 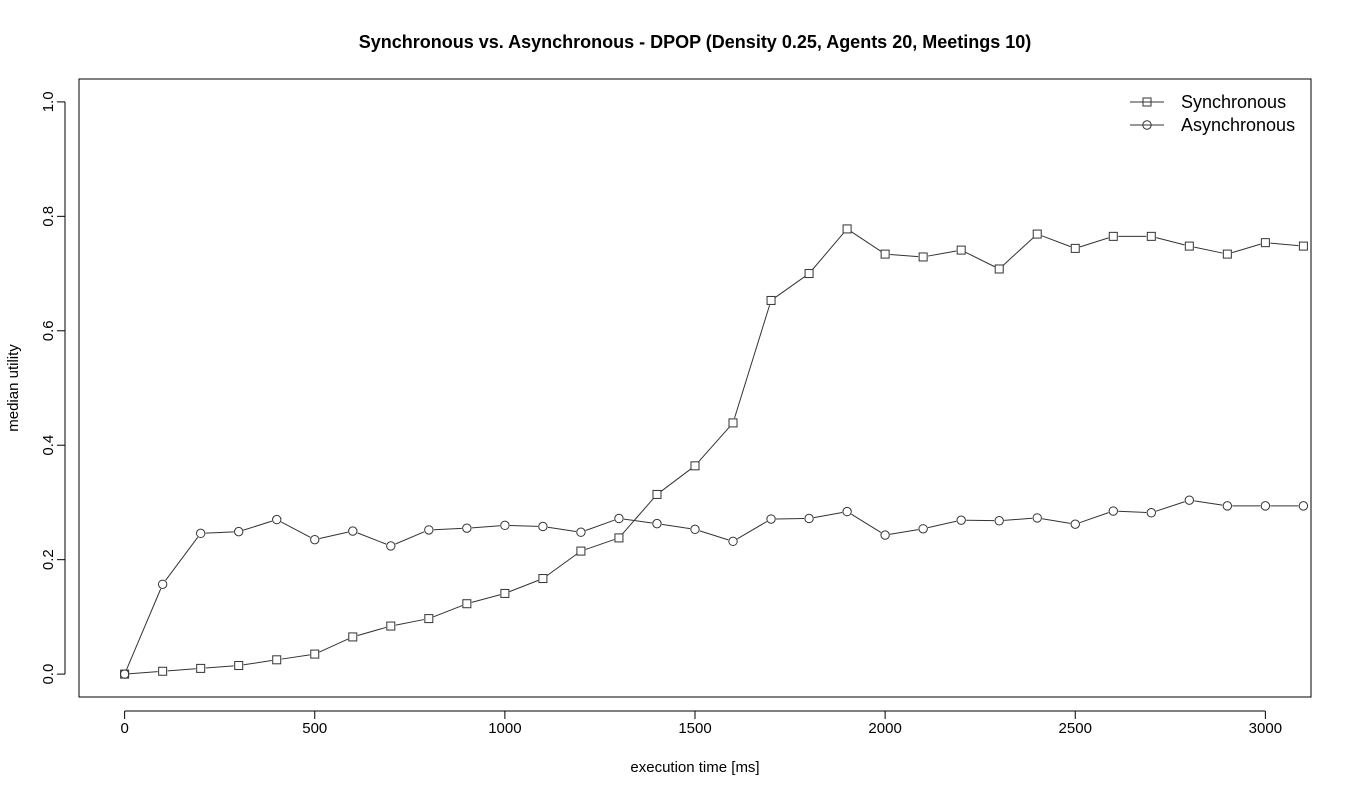 I want to click on y-tick-label: 0.8, so click(x=48, y=216).